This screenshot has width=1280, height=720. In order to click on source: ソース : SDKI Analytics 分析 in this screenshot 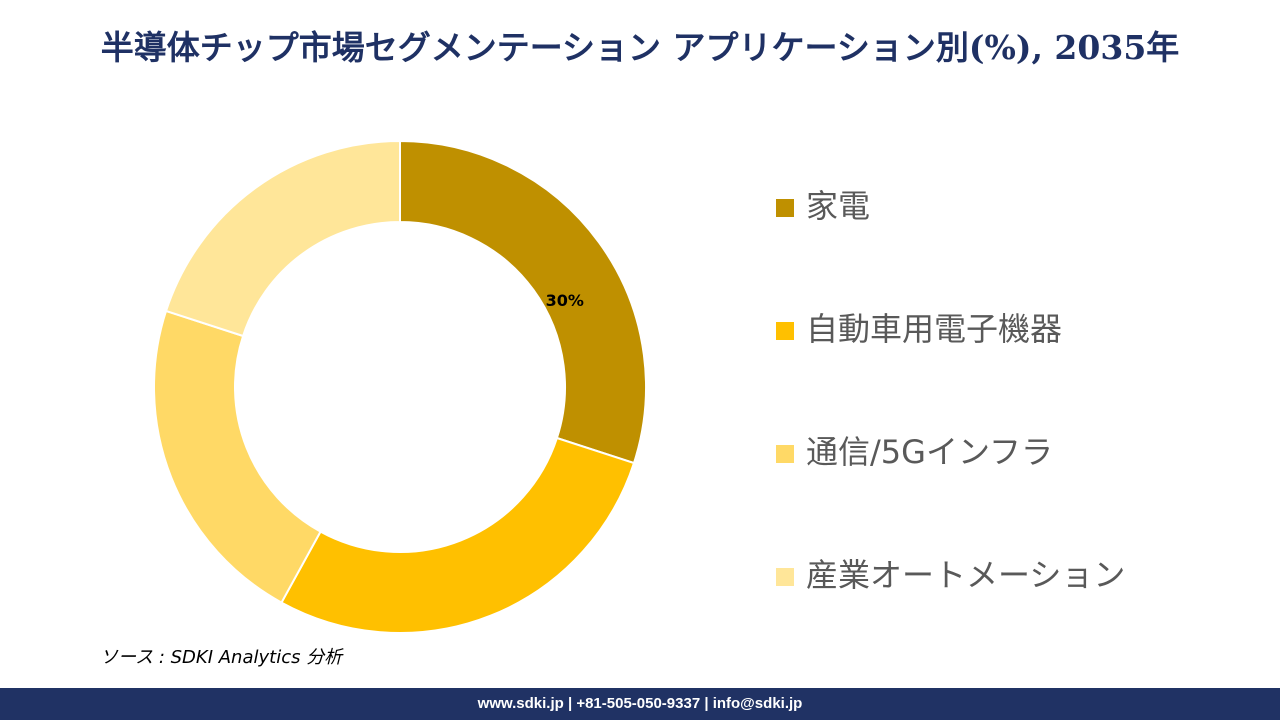, I will do `click(222, 657)`.